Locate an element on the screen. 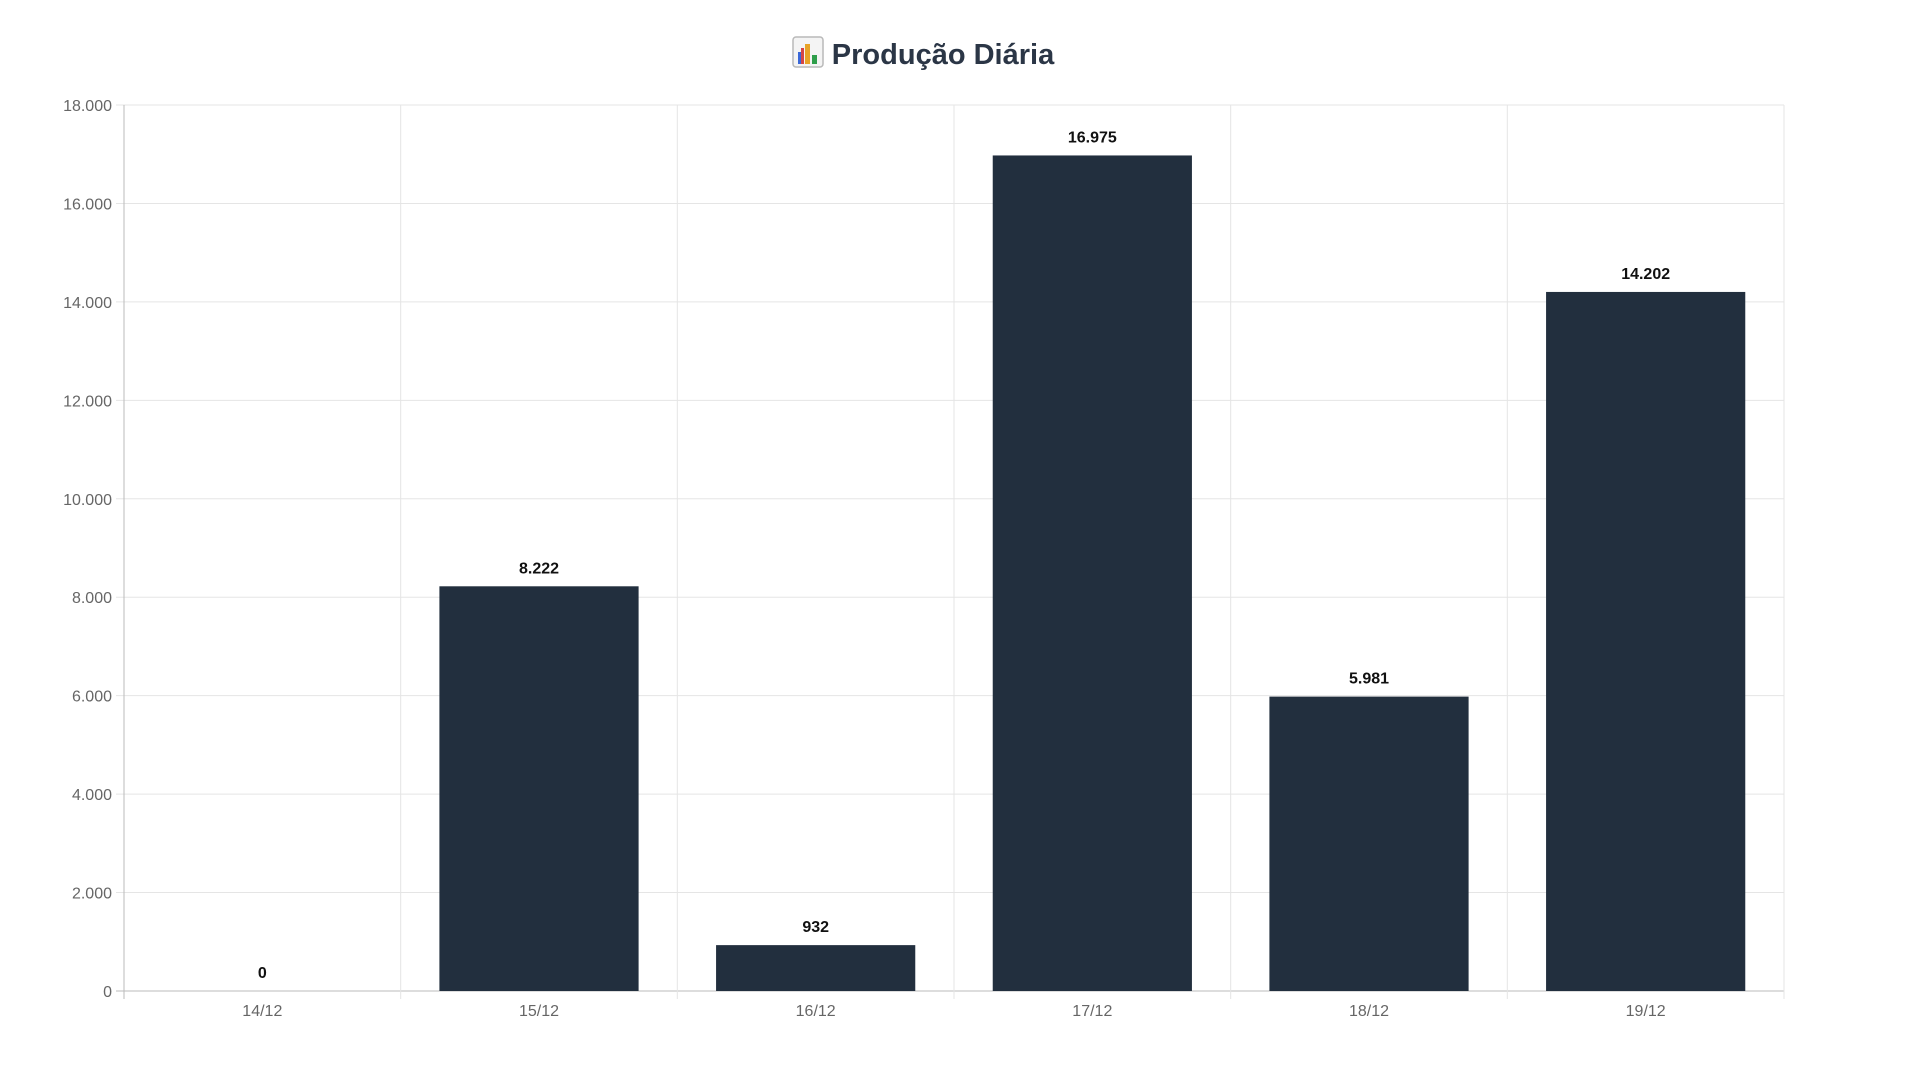 The image size is (1920, 1080). y-tick-label: 16.000 is located at coordinates (87, 204).